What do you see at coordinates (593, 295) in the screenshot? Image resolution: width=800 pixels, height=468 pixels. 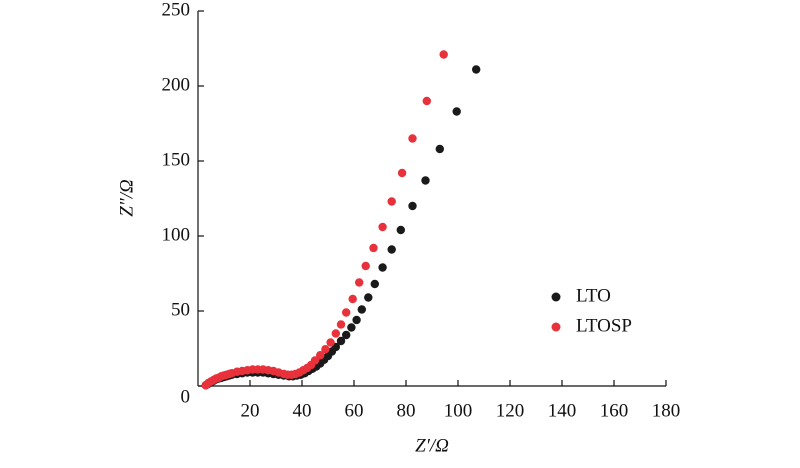 I see `legend-label: LTO` at bounding box center [593, 295].